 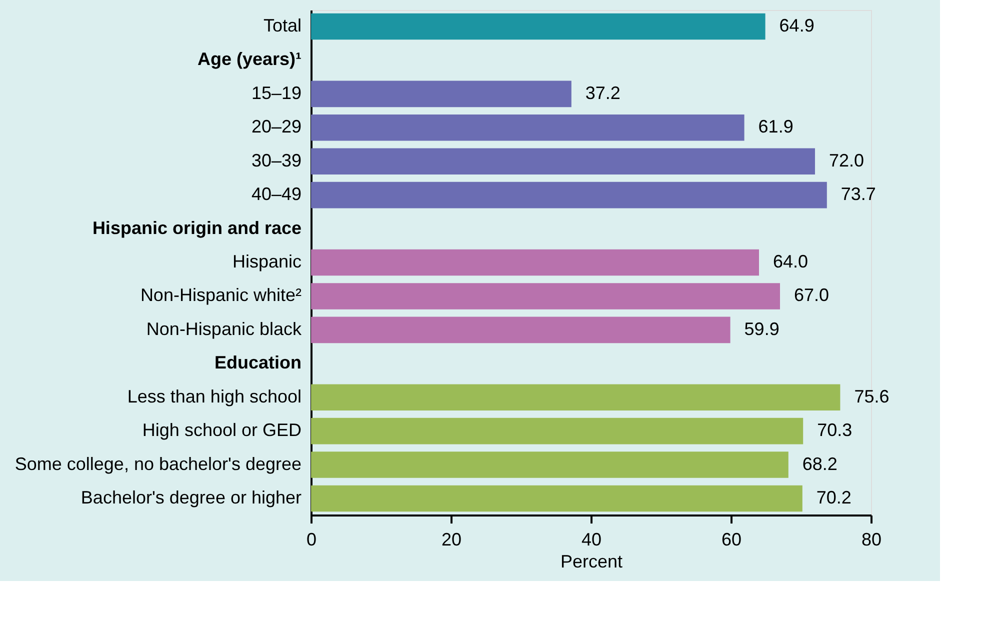 What do you see at coordinates (282, 26) in the screenshot?
I see `y-tick-label: Total` at bounding box center [282, 26].